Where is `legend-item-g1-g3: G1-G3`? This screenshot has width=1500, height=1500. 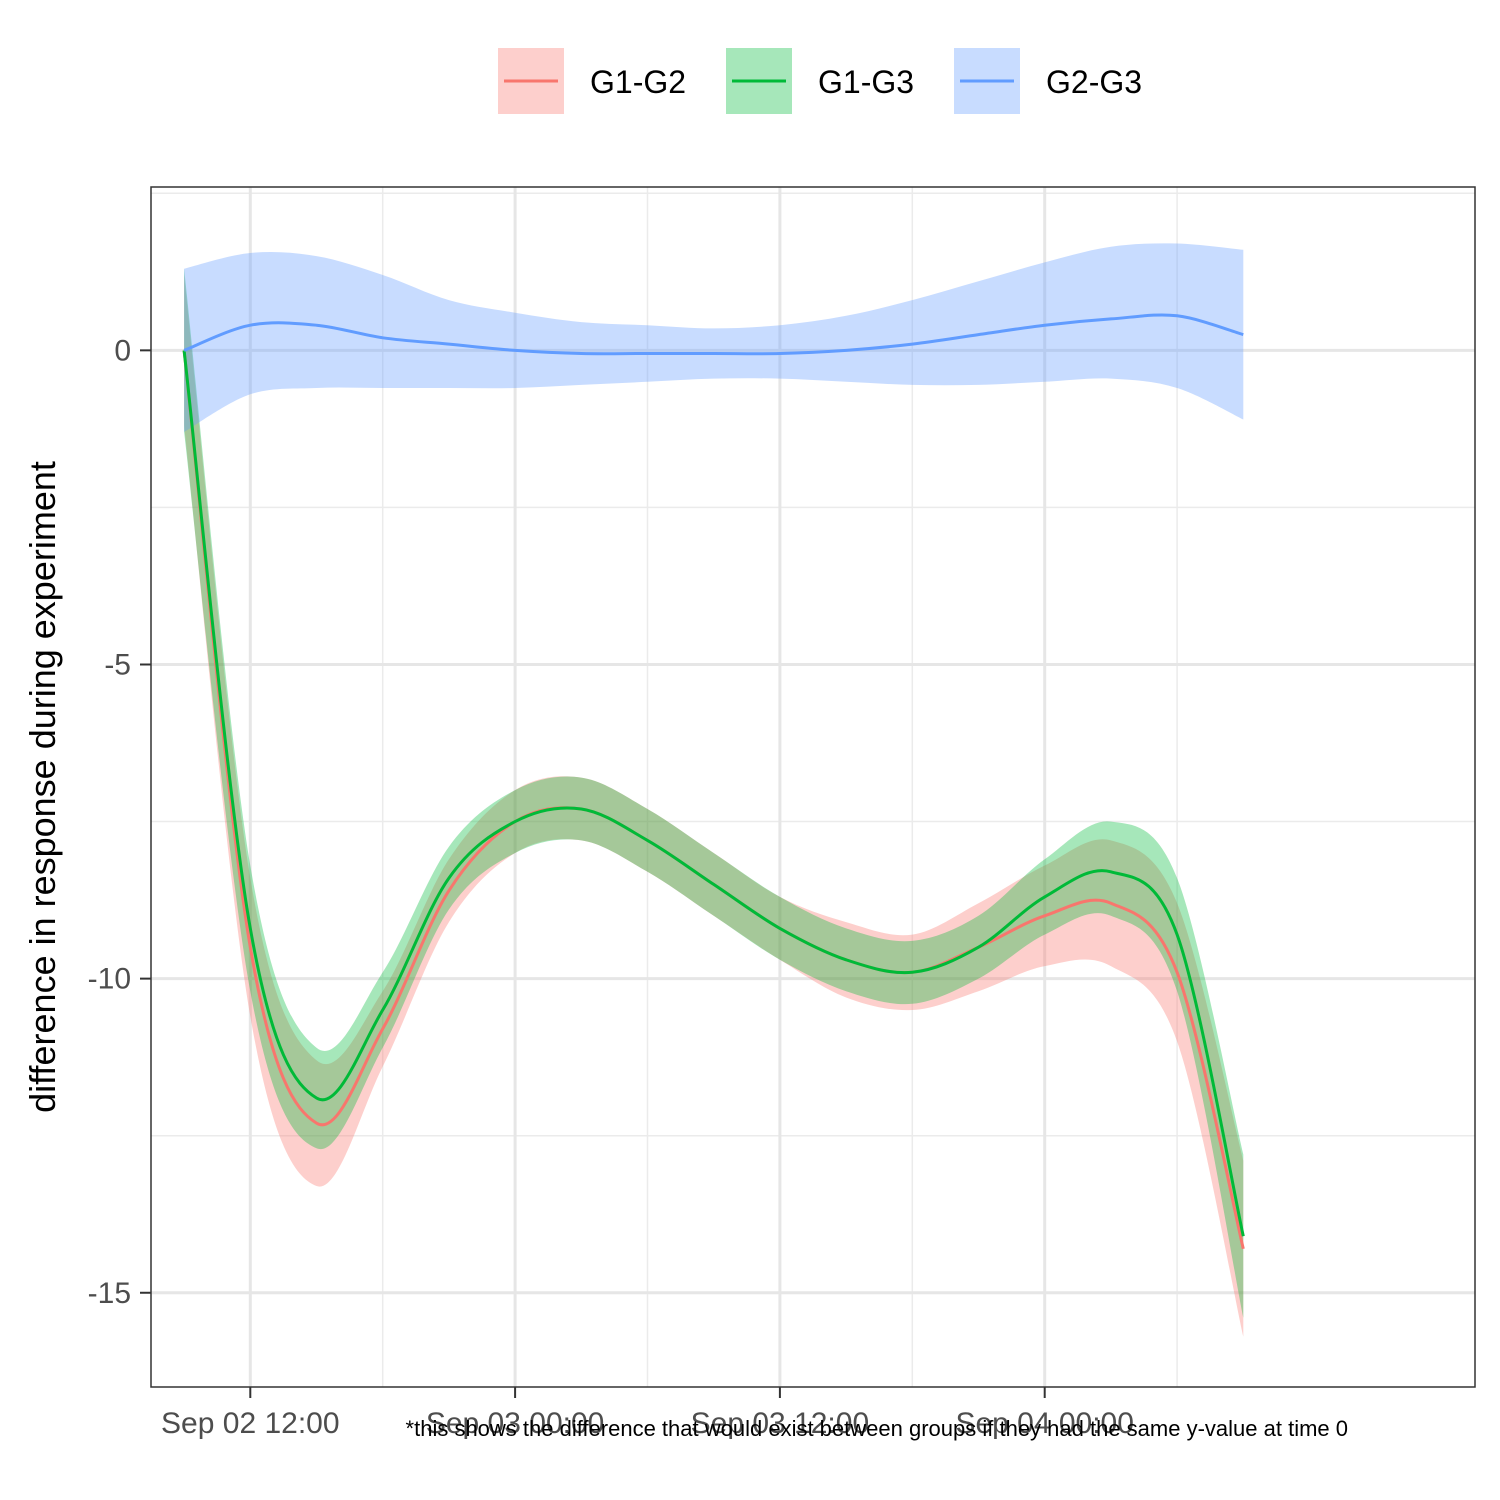
legend-item-g1-g3: G1-G3 is located at coordinates (820, 81).